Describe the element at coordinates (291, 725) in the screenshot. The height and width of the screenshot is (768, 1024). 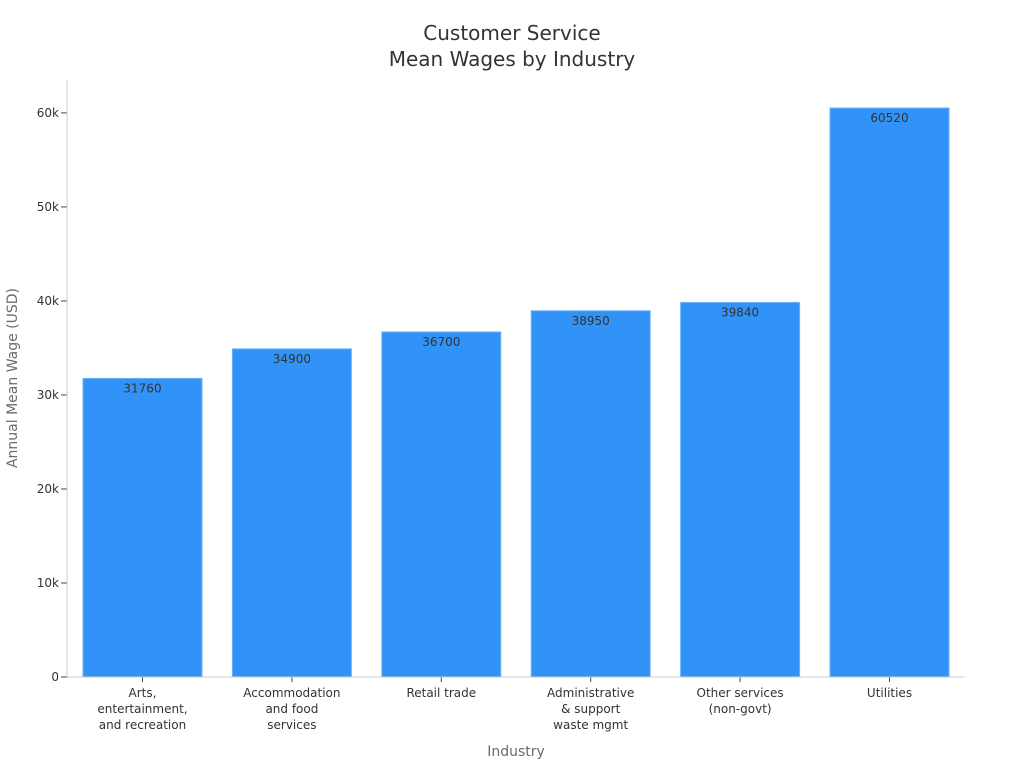
I see `x-tick-label-line: services` at that location.